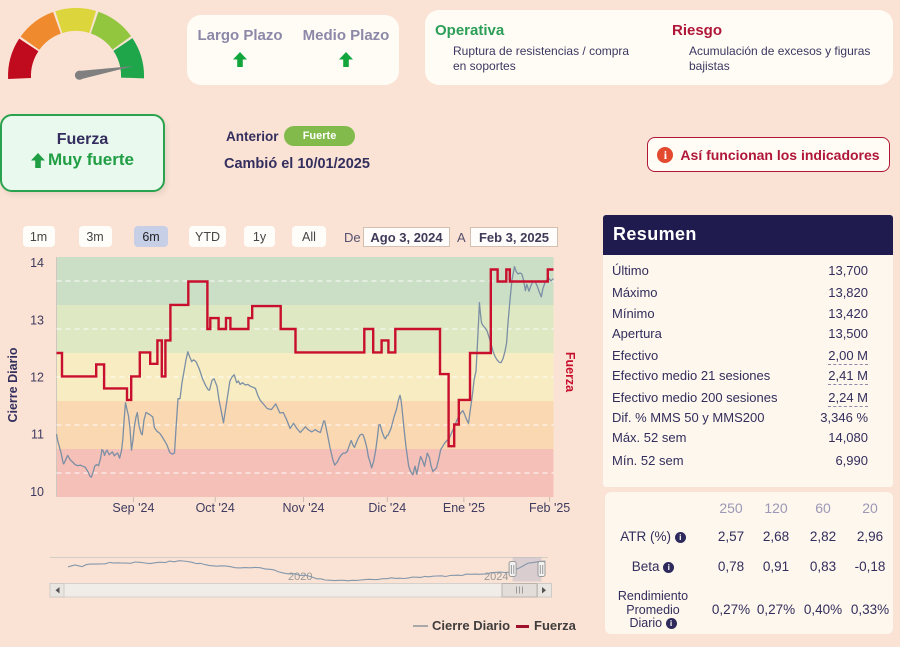  What do you see at coordinates (570, 372) in the screenshot?
I see `svg-text: Fuerza` at bounding box center [570, 372].